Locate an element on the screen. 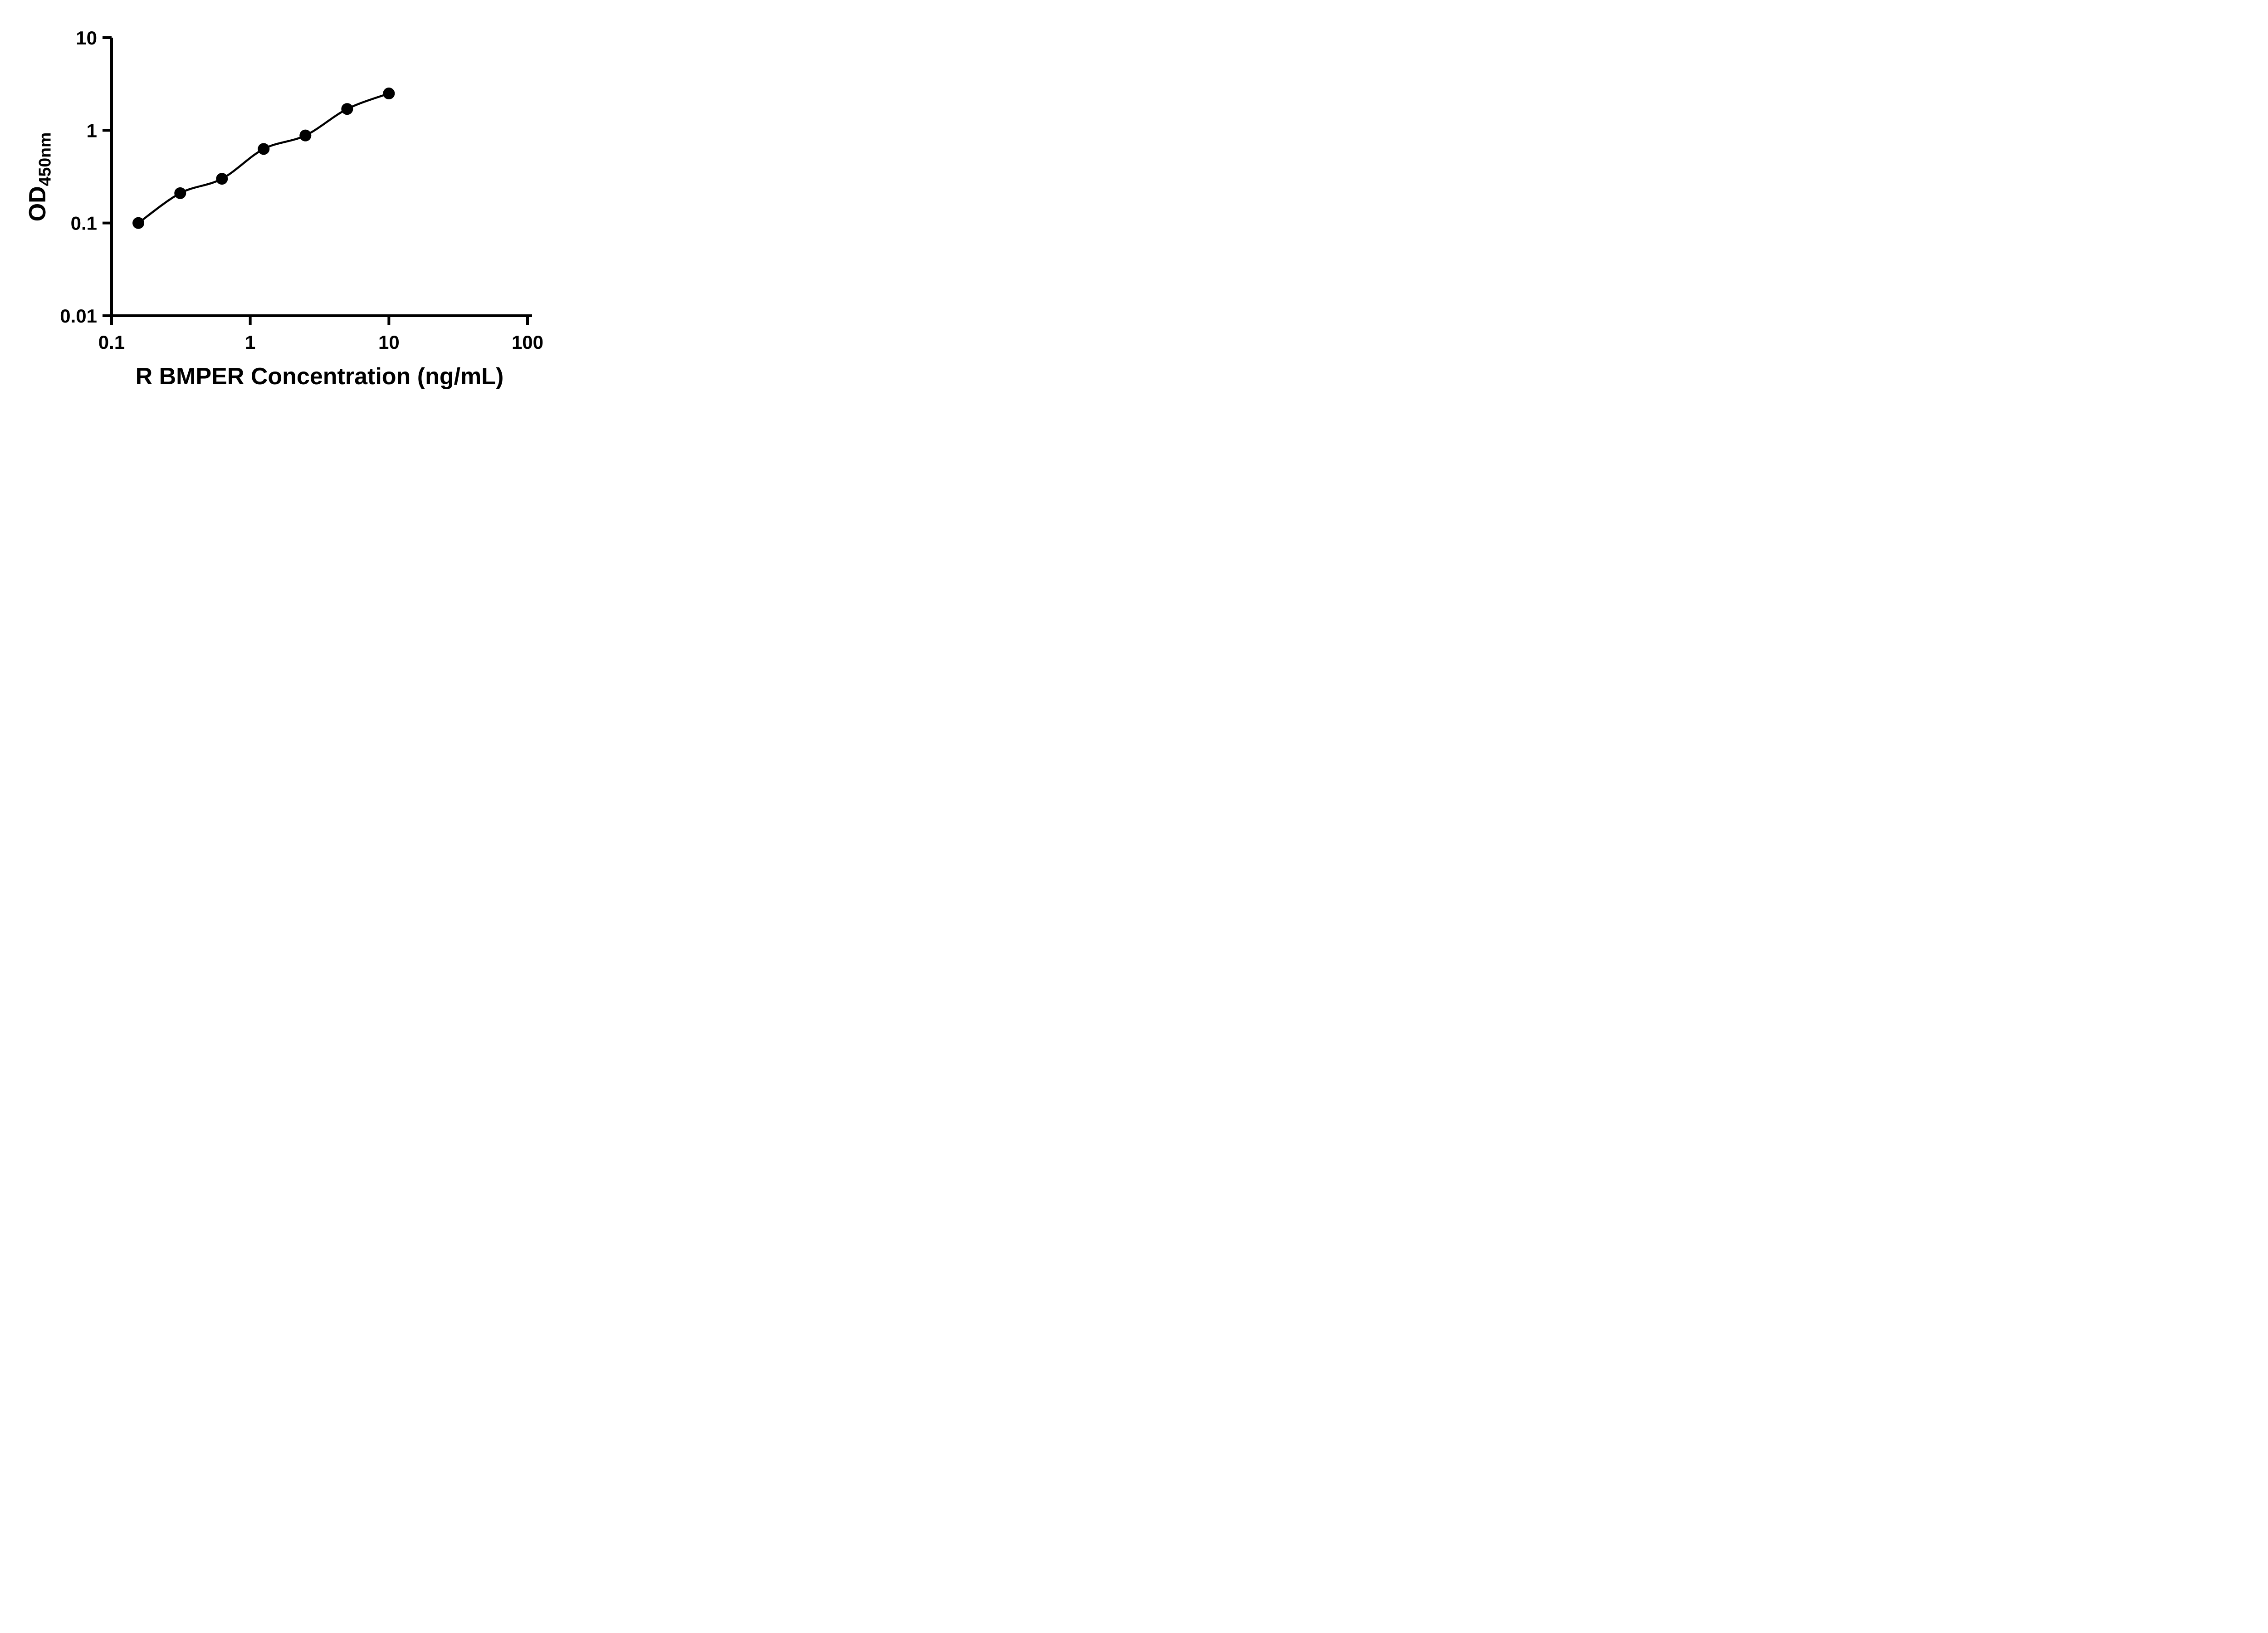 This screenshot has width=2268, height=1633. x-tick-label: 1 is located at coordinates (250, 342).